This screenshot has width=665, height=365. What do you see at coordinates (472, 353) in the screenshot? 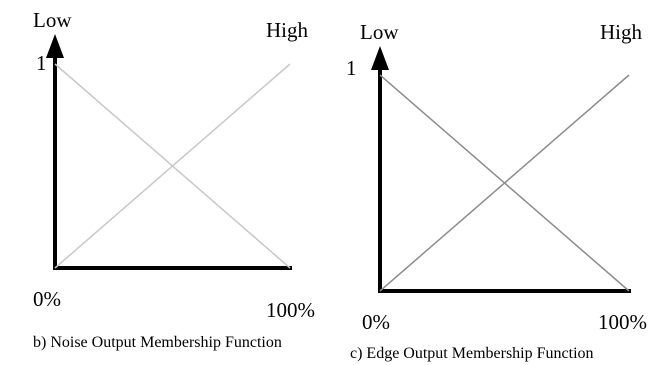
I see `chart-caption: c) Edge Output Membership Function` at bounding box center [472, 353].